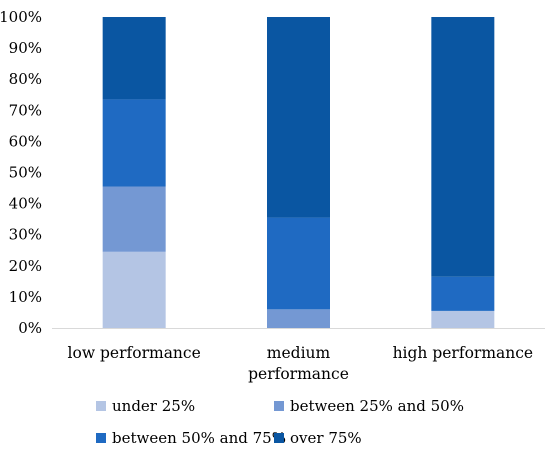 The width and height of the screenshot is (550, 458). Describe the element at coordinates (21, 17) in the screenshot. I see `y-tick-label: 100%` at that location.